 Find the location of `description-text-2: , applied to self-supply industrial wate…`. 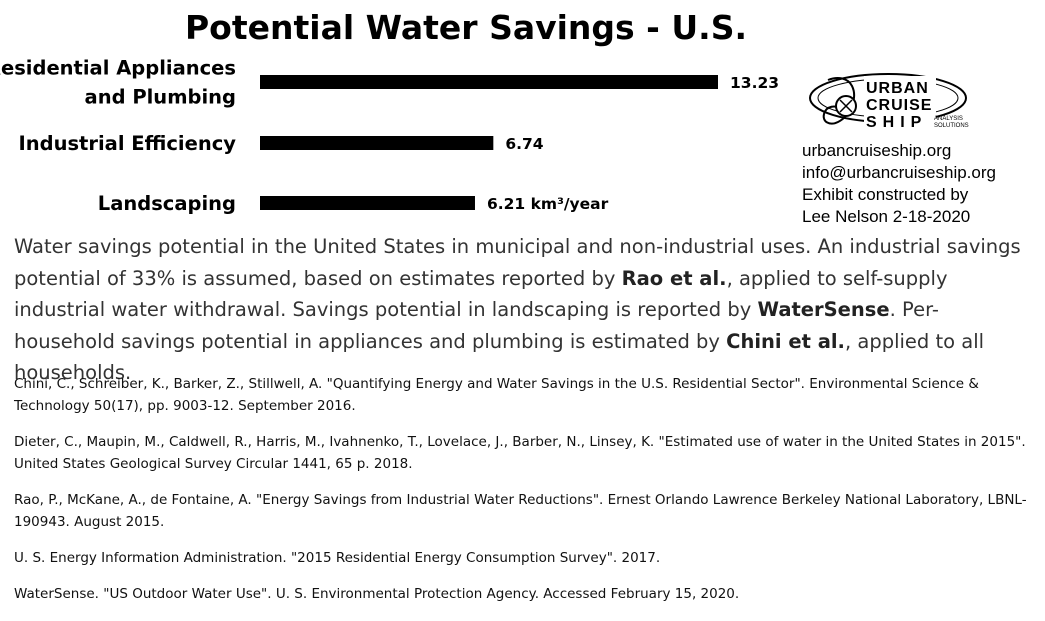

description-text-2: , applied to self-supply industrial wate… is located at coordinates (481, 294).